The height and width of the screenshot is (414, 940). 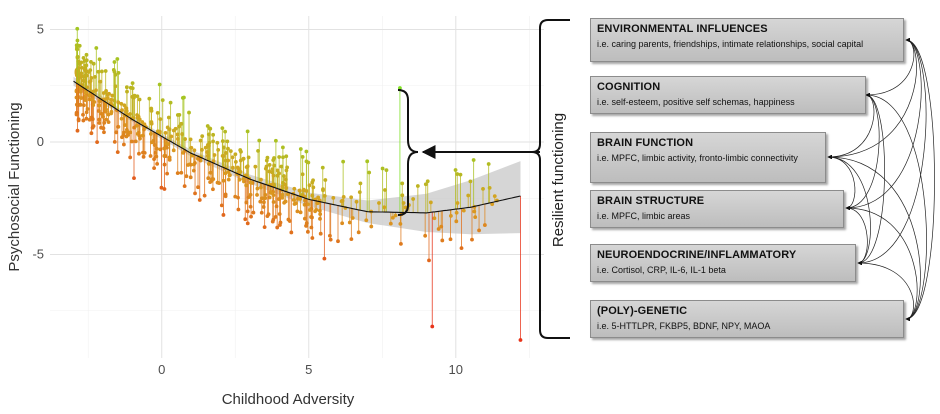 What do you see at coordinates (40, 29) in the screenshot?
I see `y-tick-label: 5` at bounding box center [40, 29].